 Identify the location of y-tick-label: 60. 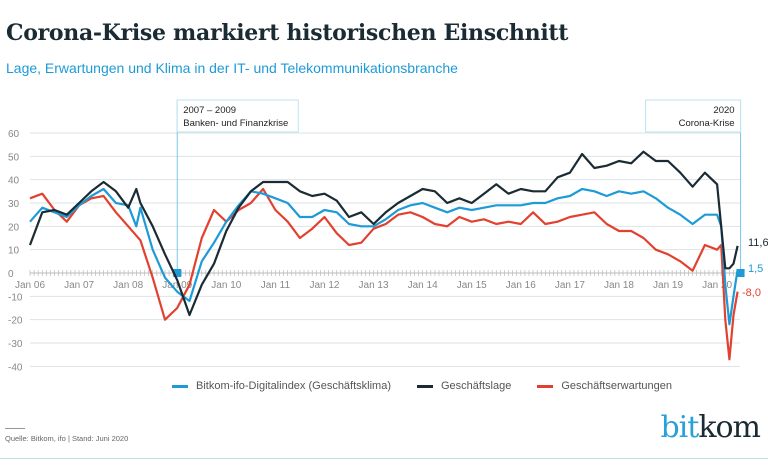
(14, 134).